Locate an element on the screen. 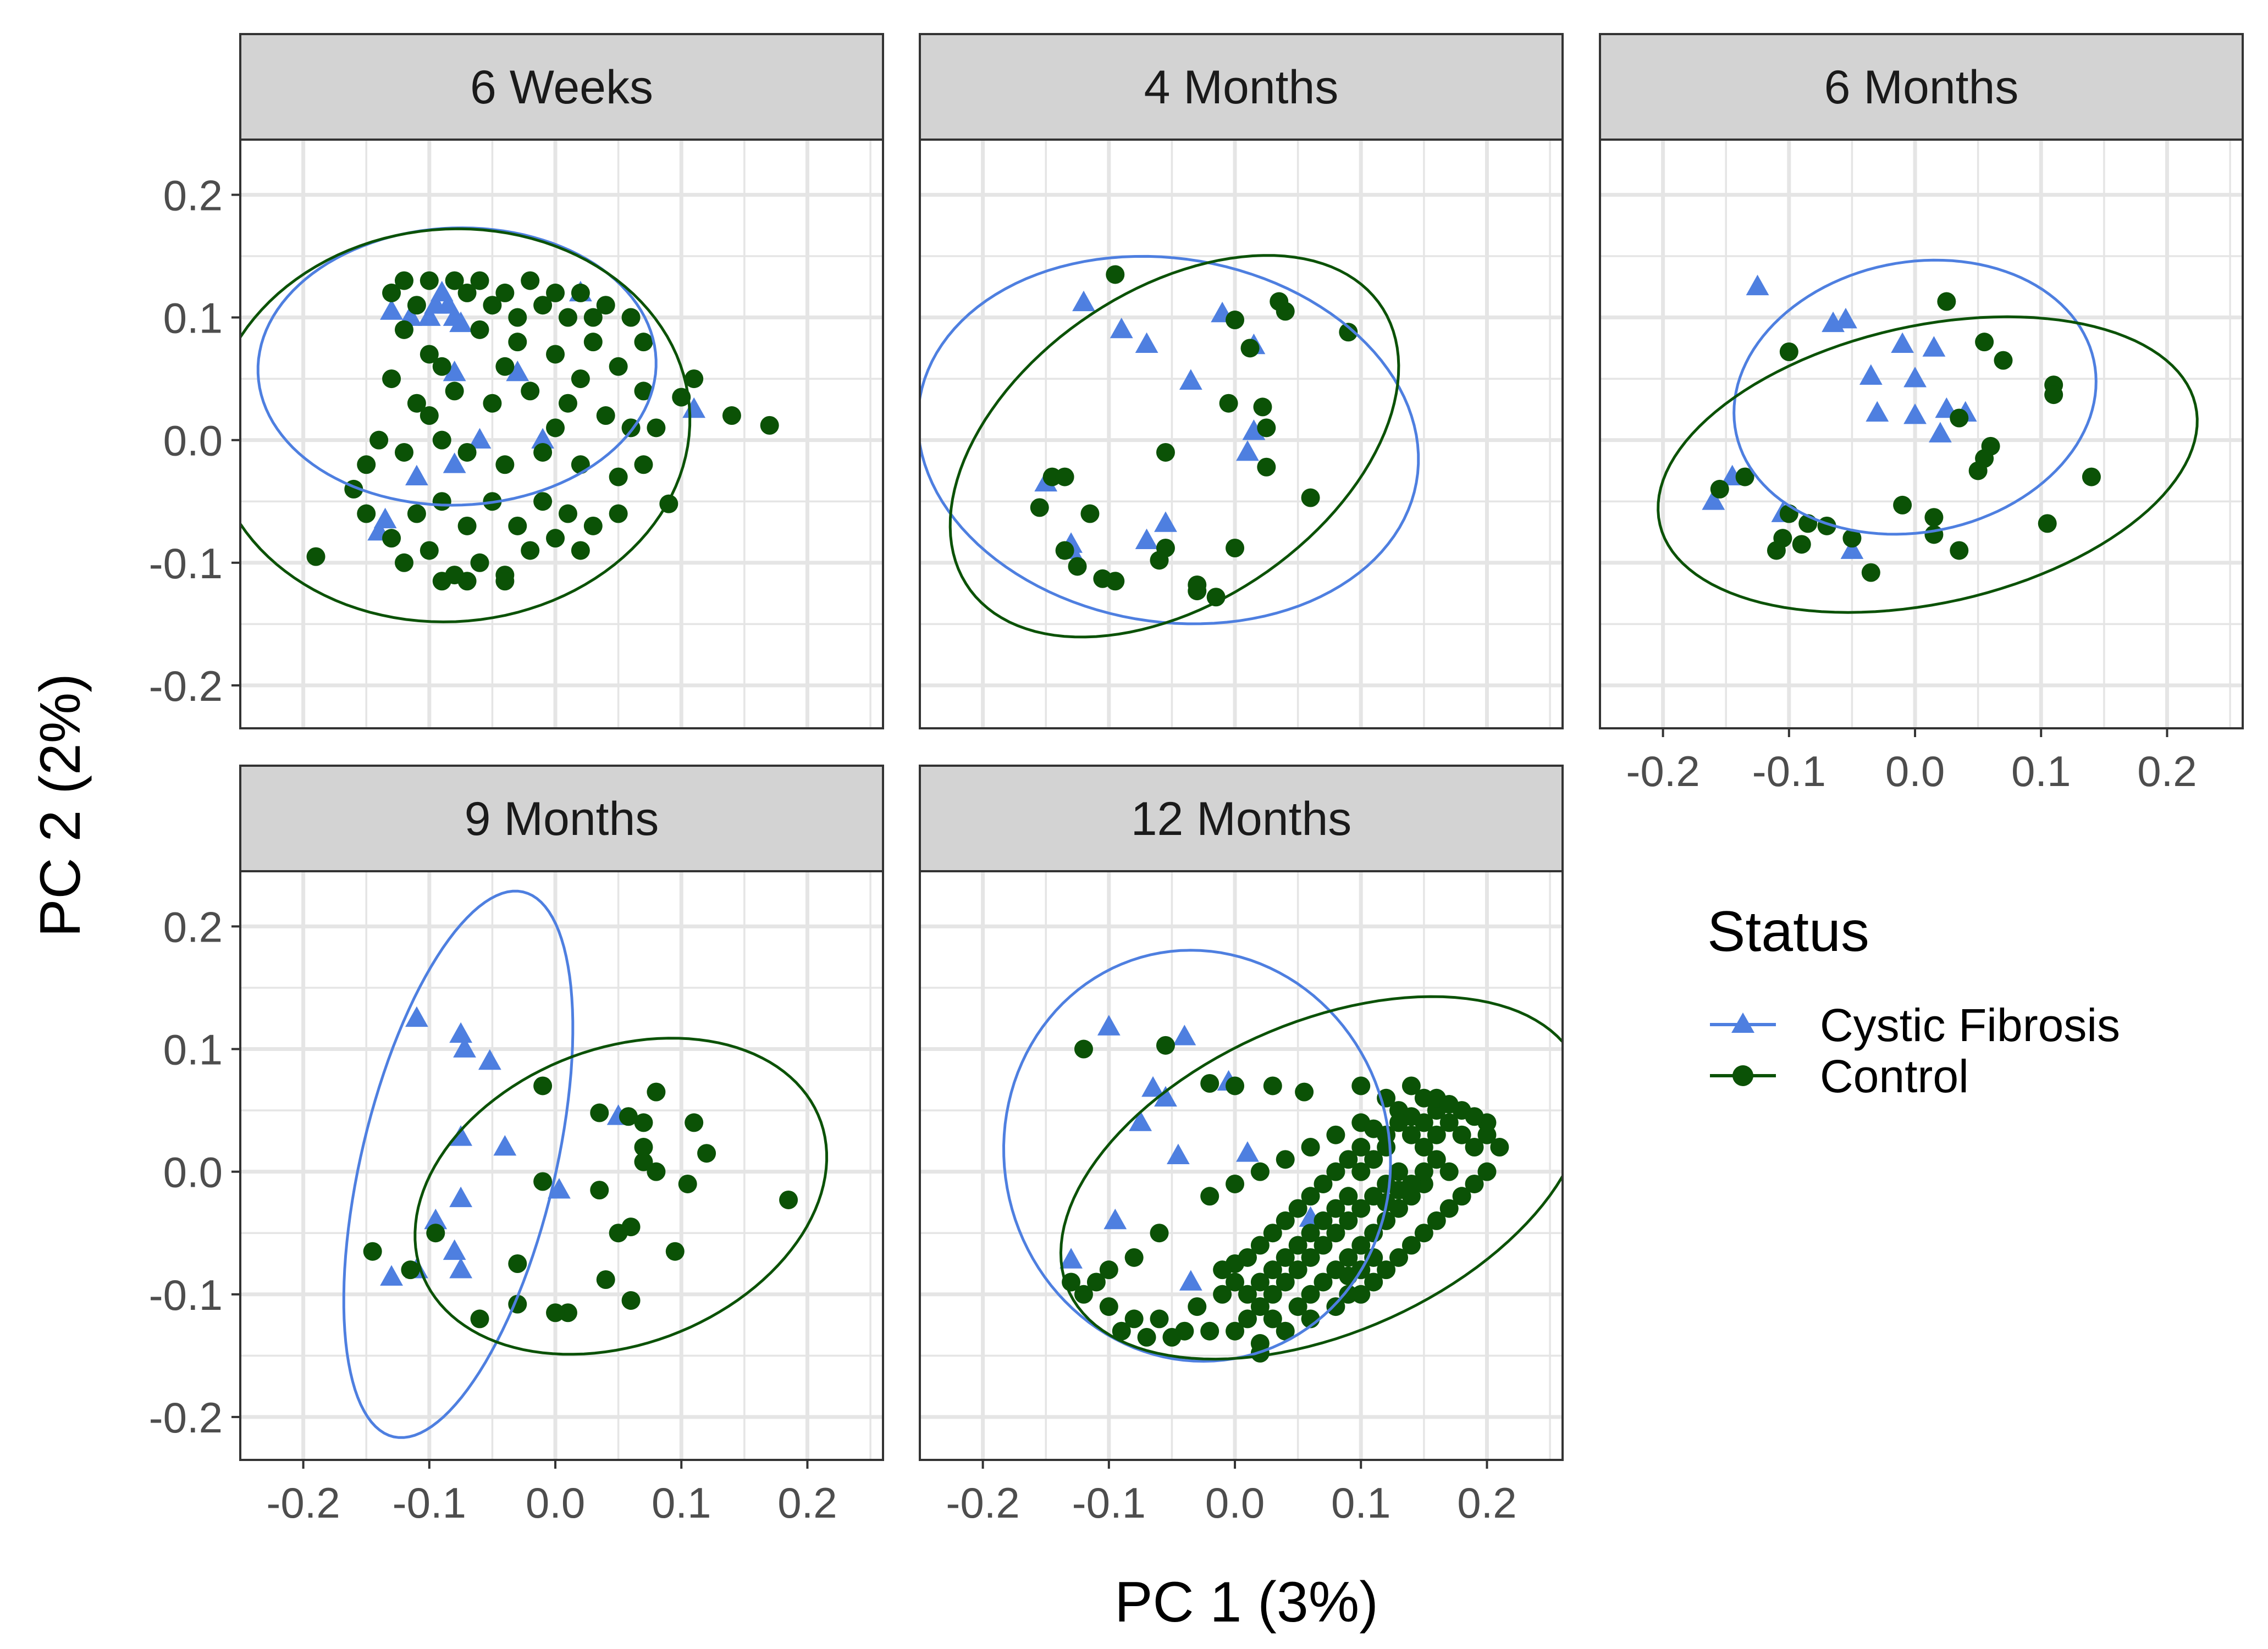  legend-label-cystic-fibrosis: Cystic Fibrosis is located at coordinates (1970, 1025).